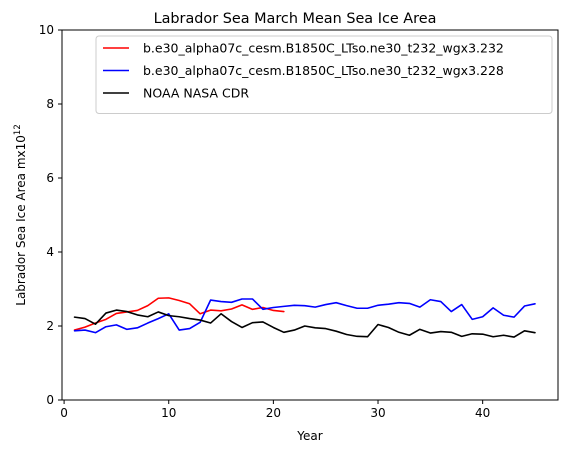 The height and width of the screenshot is (457, 567). I want to click on y-tick-label: 2, so click(50, 326).